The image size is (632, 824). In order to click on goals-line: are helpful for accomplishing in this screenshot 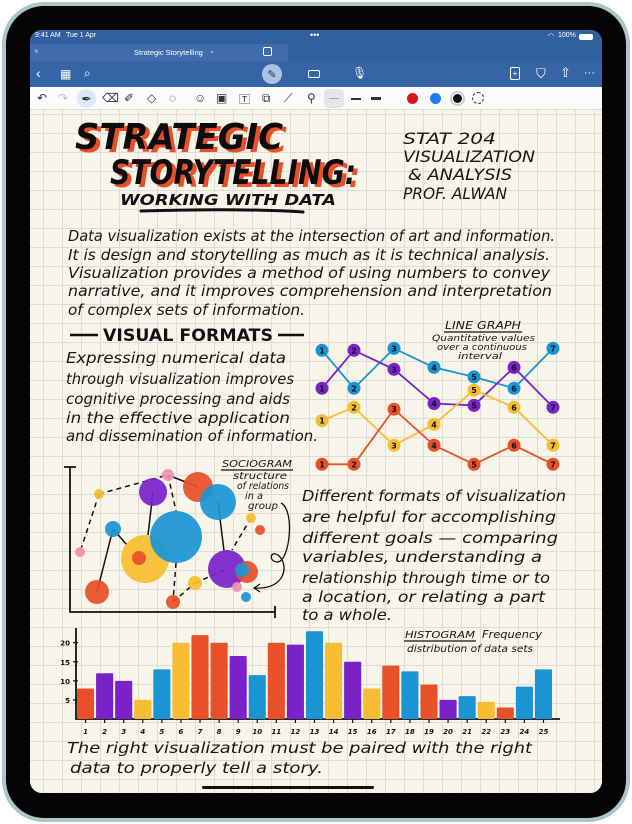, I will do `click(429, 517)`.